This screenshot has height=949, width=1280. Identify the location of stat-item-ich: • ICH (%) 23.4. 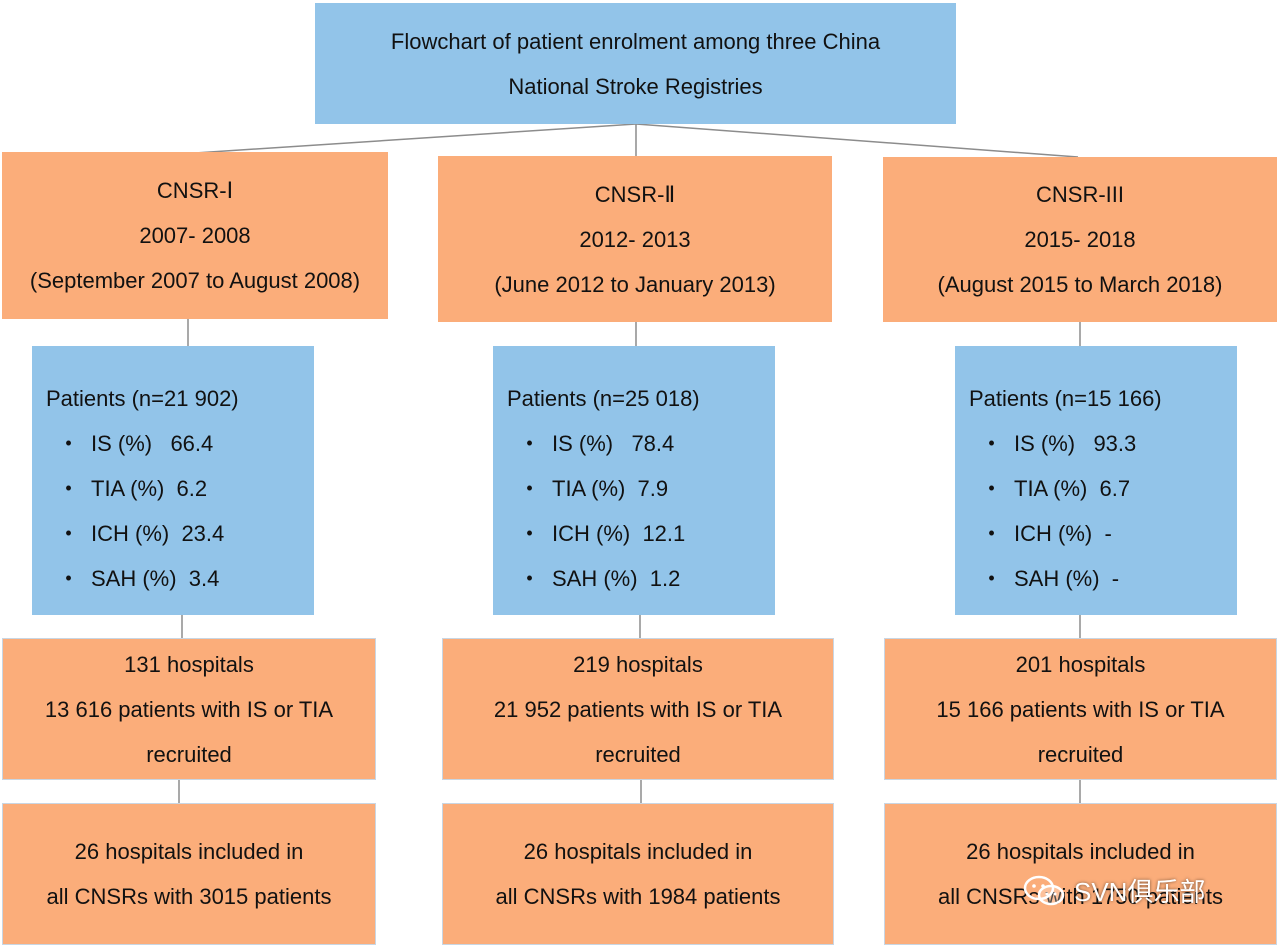
(180, 533).